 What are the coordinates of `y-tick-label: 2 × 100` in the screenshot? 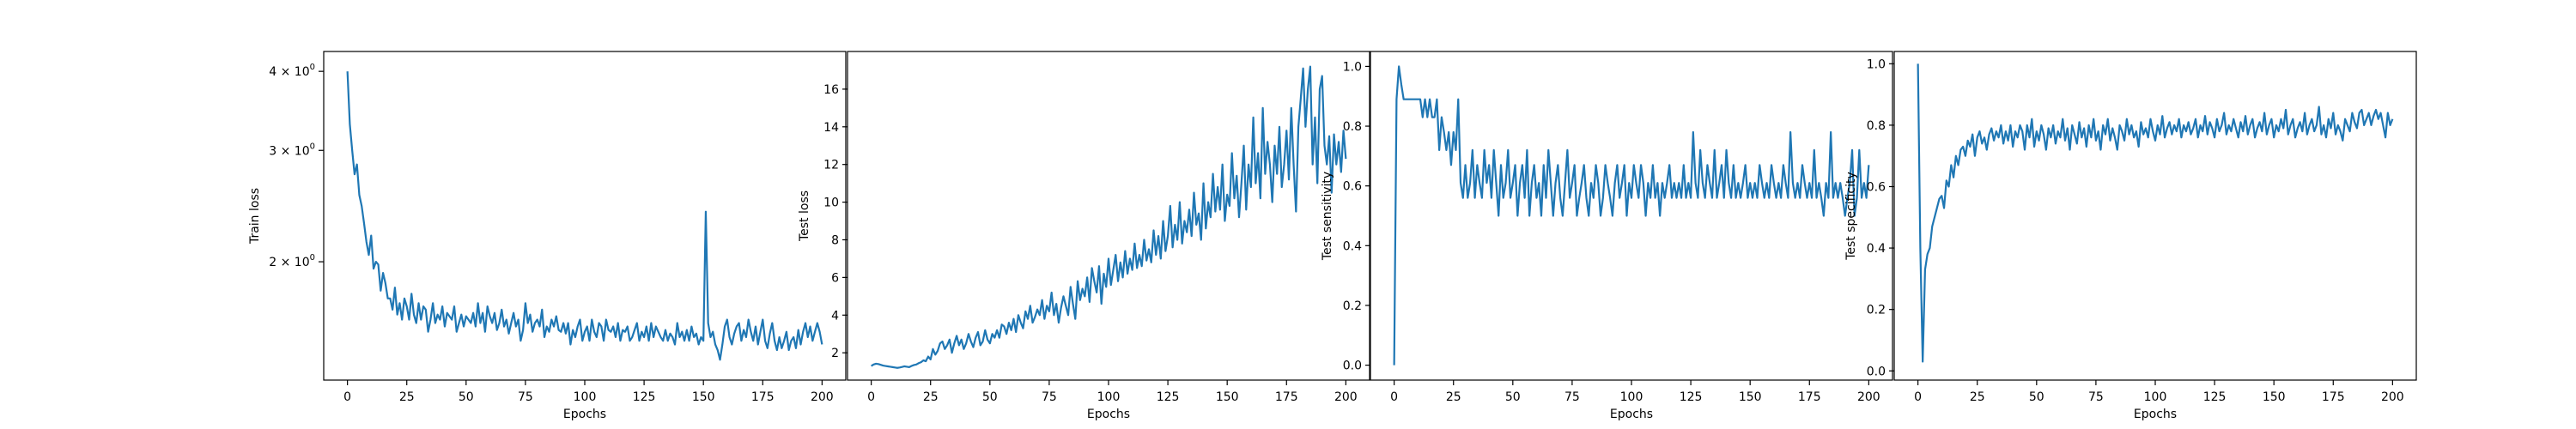 It's located at (292, 261).